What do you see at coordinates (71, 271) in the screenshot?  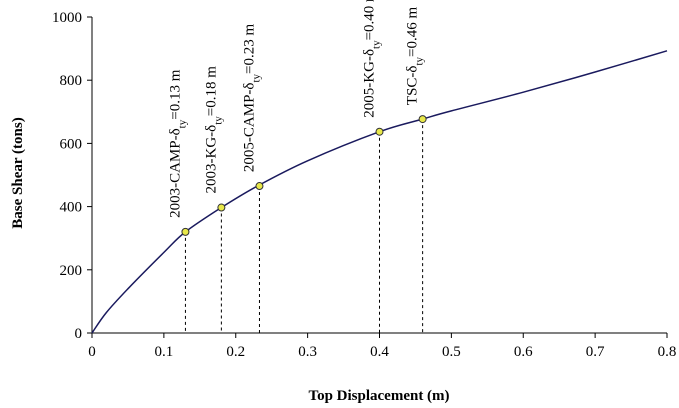 I see `y-tick-label: 200` at bounding box center [71, 271].